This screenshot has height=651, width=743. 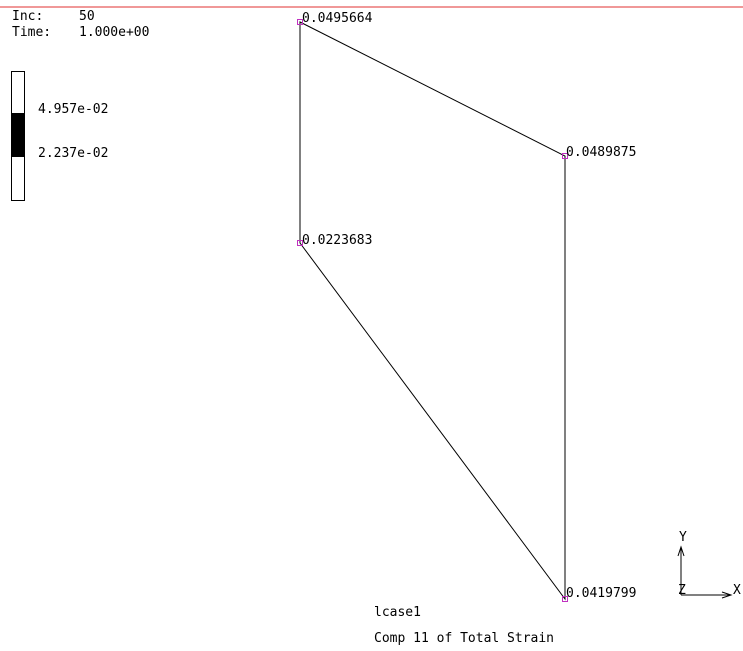 What do you see at coordinates (601, 593) in the screenshot?
I see `node-label: 0.0419799` at bounding box center [601, 593].